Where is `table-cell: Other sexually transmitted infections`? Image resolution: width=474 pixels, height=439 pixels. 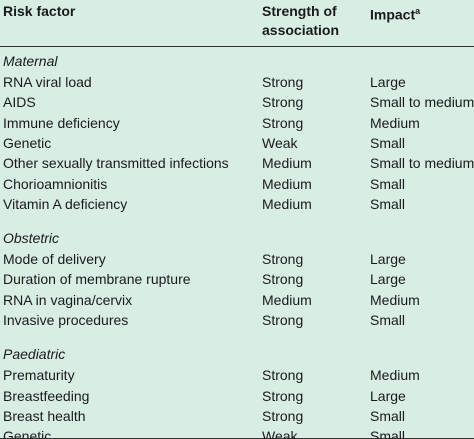
table-cell: Other sexually transmitted infections is located at coordinates (116, 163).